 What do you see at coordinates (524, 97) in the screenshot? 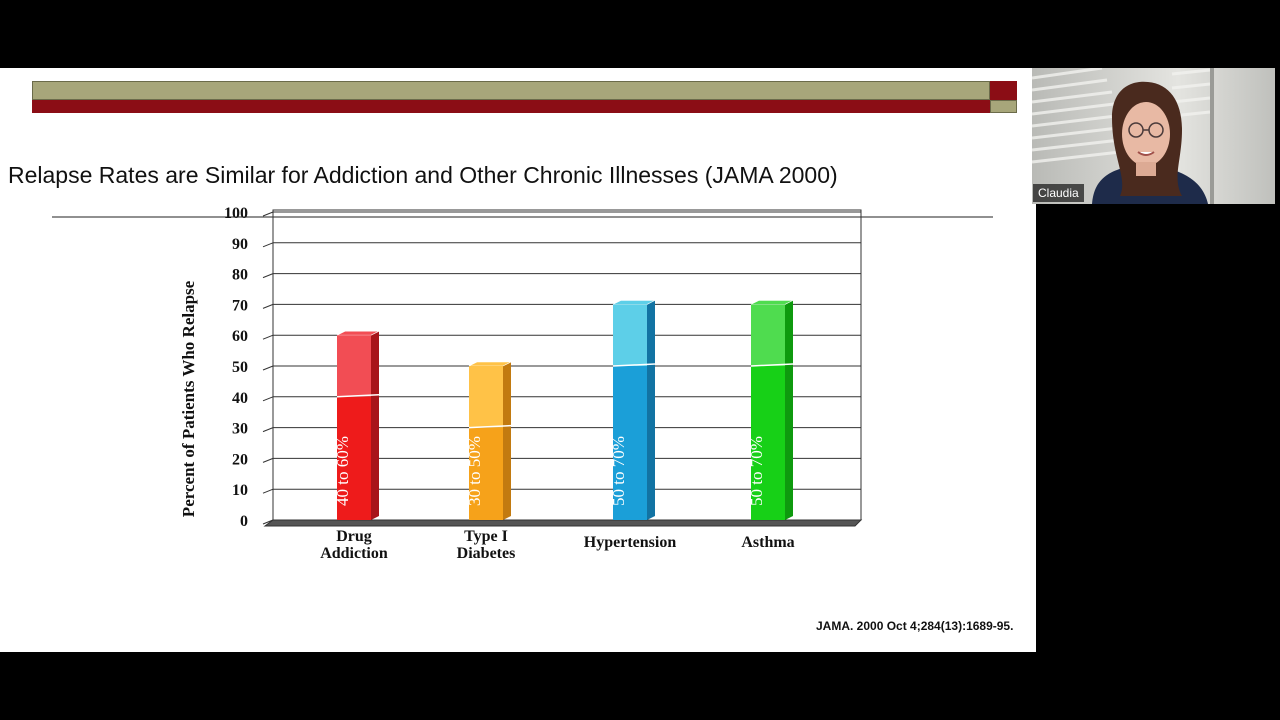
I see `slide-header-bar` at bounding box center [524, 97].